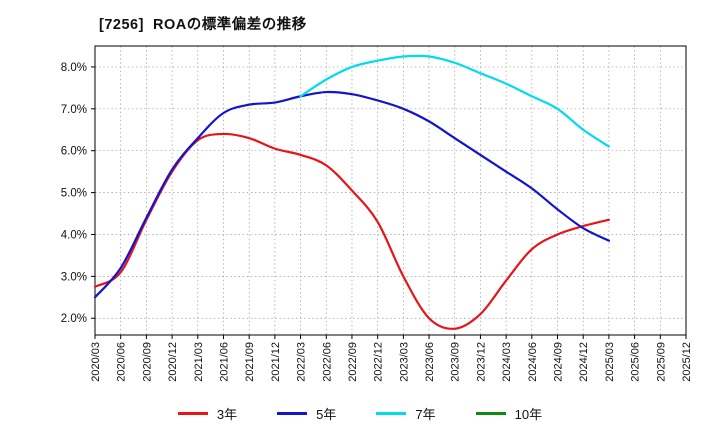  I want to click on y-tick-label: 2.0%, so click(74, 319).